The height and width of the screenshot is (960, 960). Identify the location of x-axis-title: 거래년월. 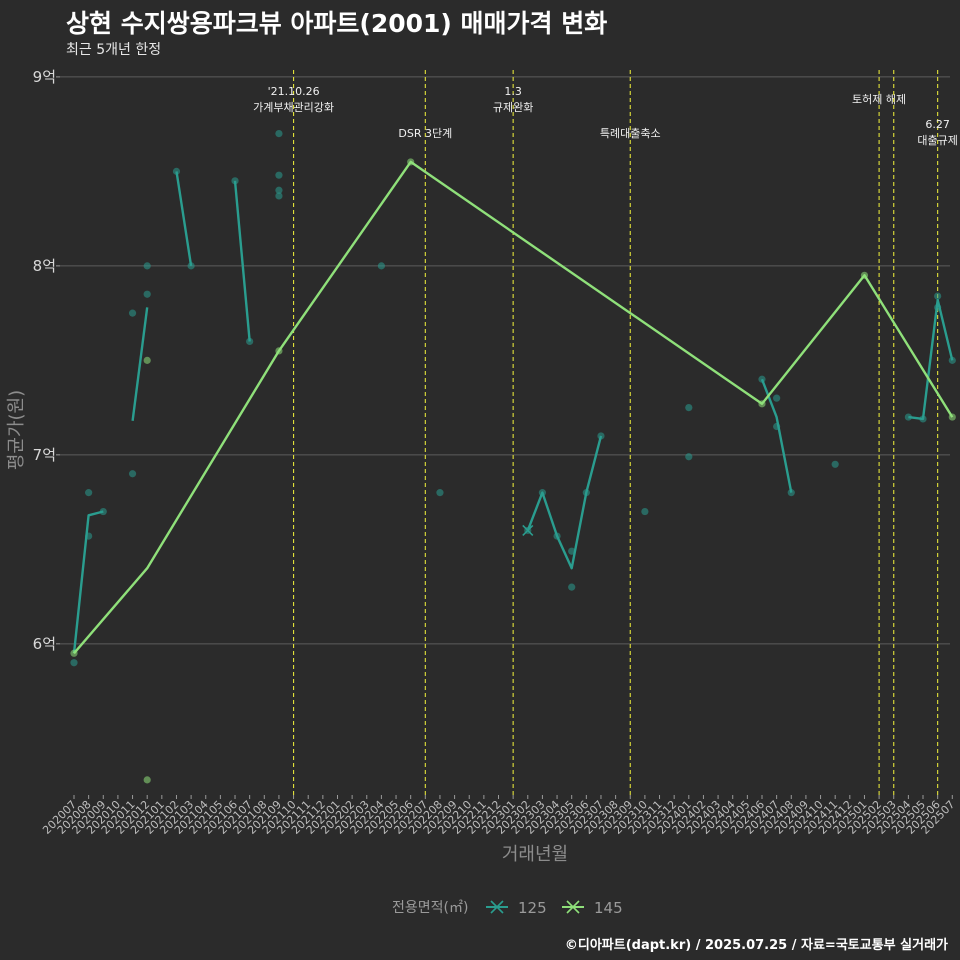
(535, 854).